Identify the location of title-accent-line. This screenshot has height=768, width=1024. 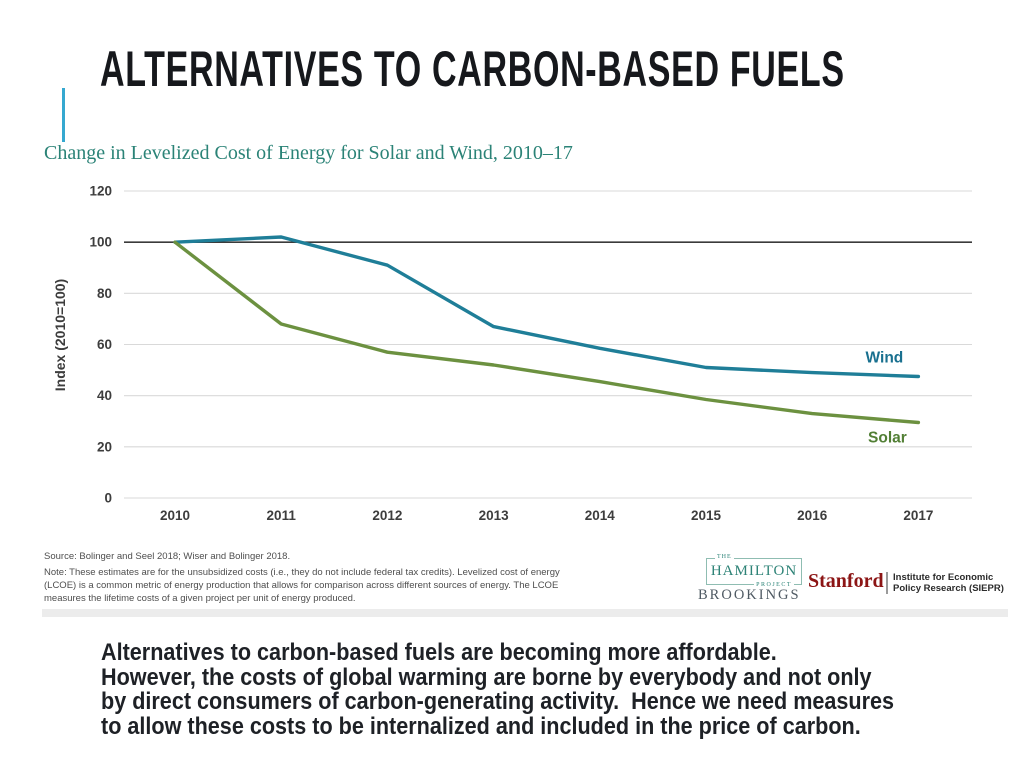
(63, 115).